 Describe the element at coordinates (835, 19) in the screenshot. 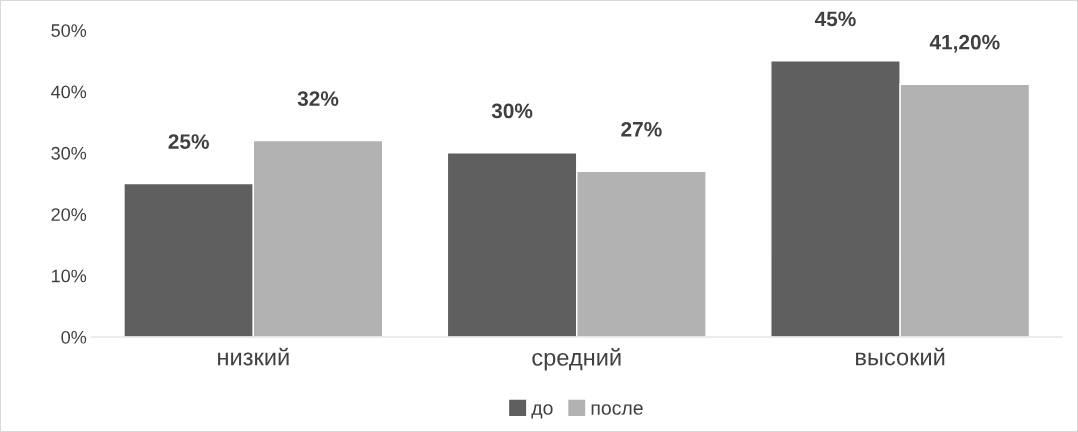

I see `data-label: 45%` at that location.